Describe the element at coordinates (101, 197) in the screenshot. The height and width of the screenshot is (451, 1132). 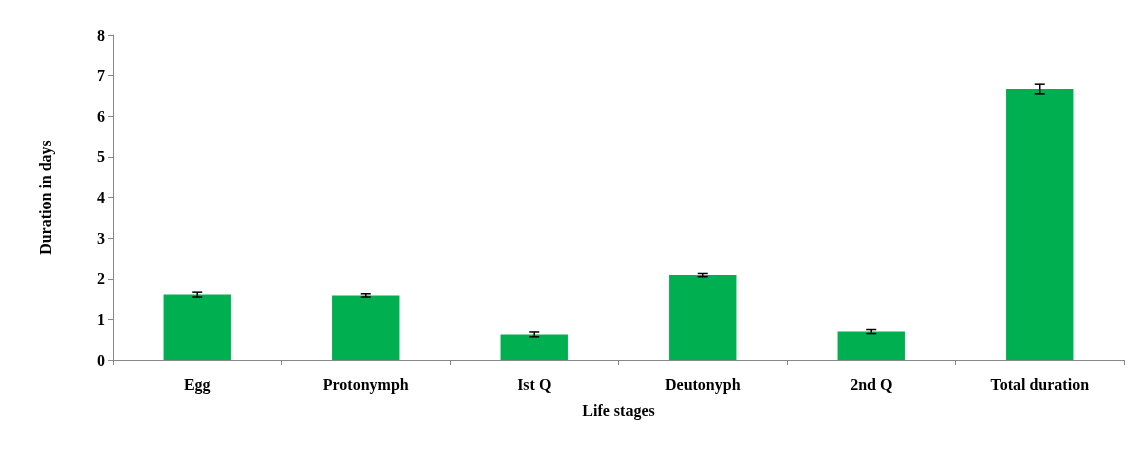
I see `y-tick-label: 4` at that location.